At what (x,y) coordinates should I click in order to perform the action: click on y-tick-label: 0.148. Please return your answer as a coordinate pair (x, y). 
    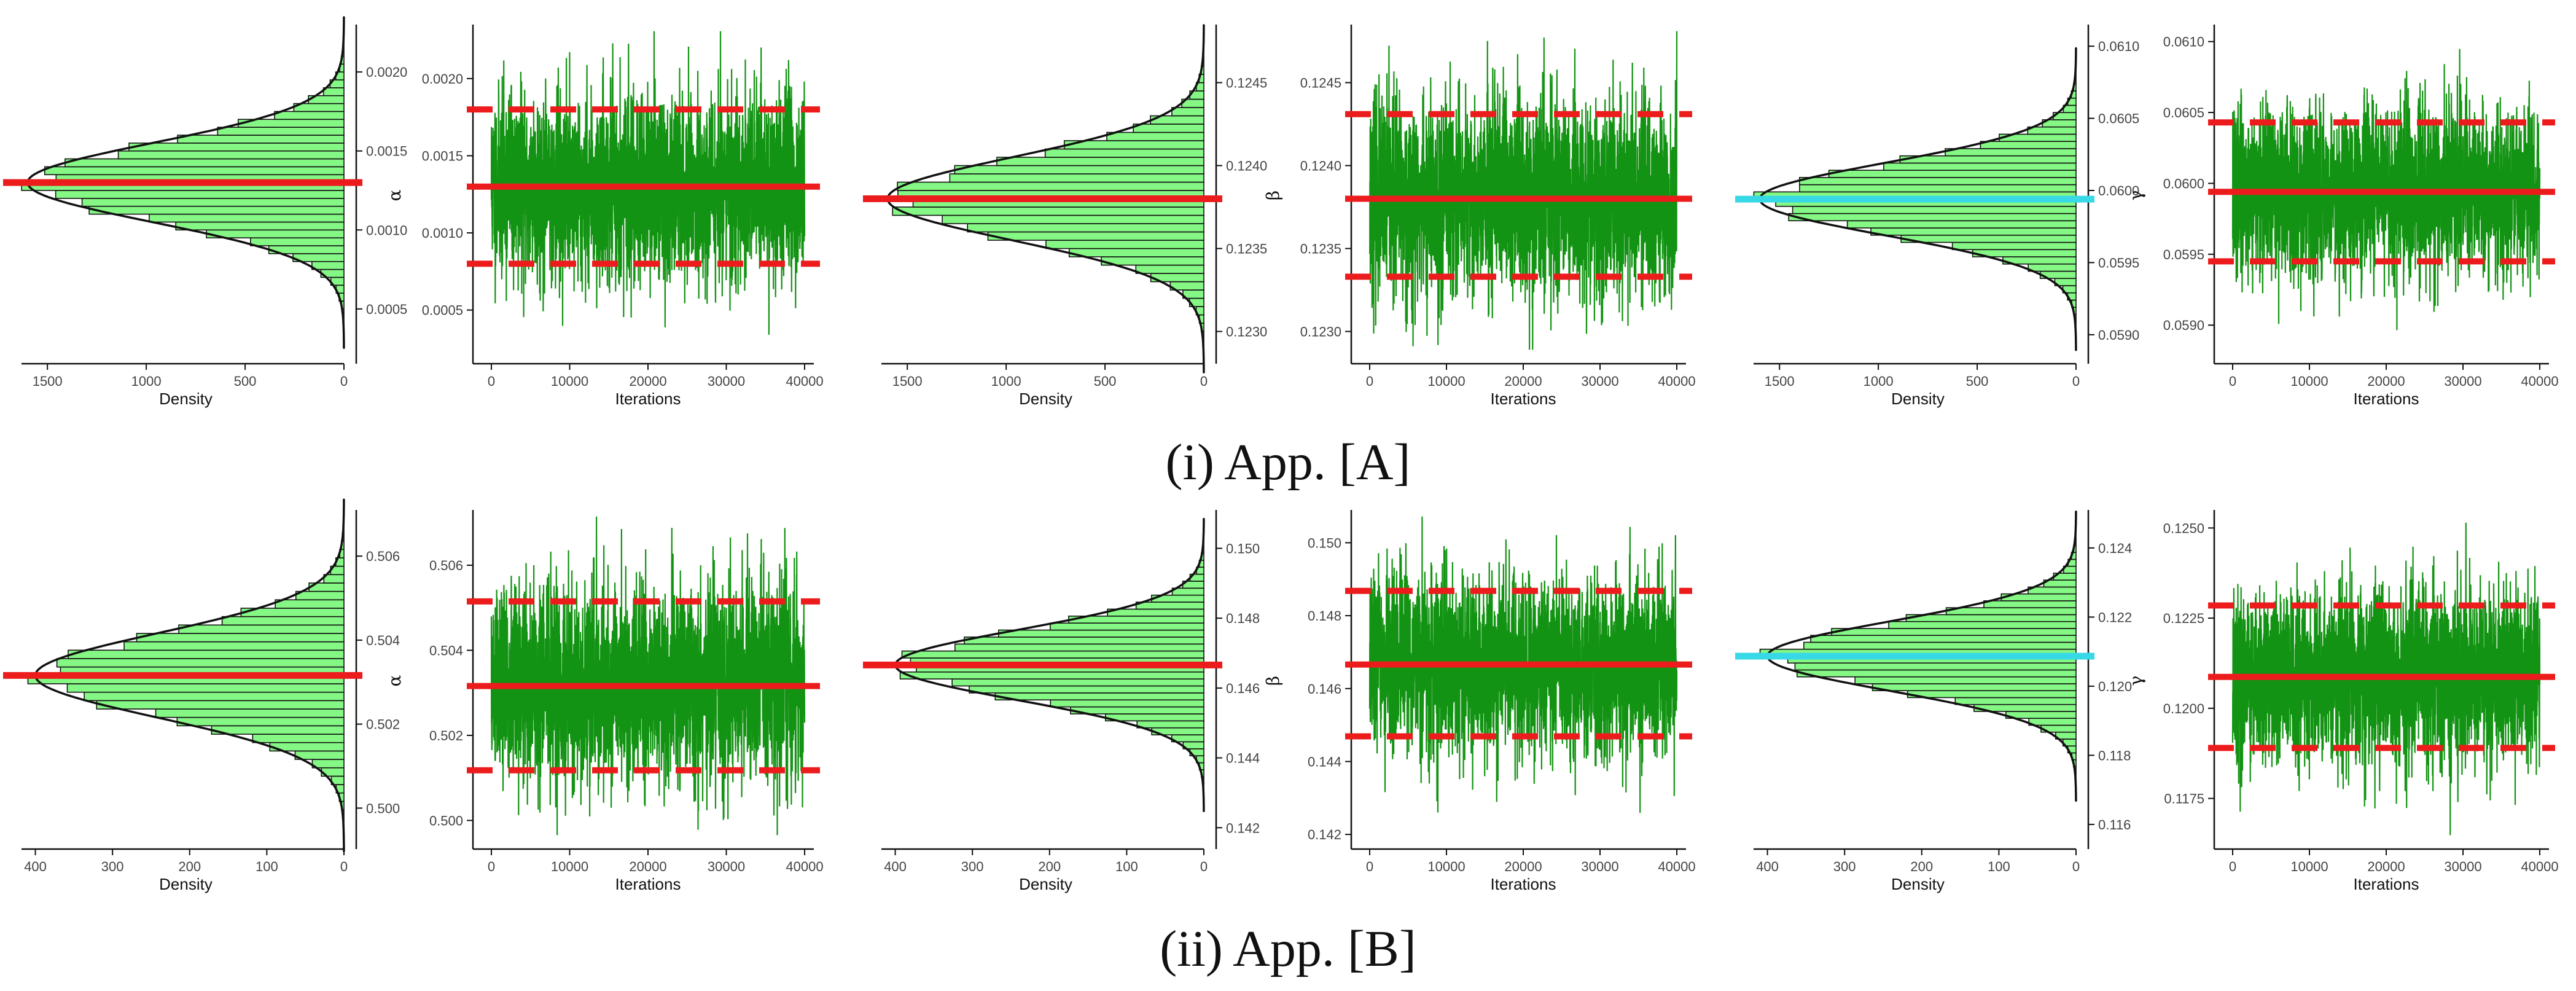
    Looking at the image, I should click on (1243, 618).